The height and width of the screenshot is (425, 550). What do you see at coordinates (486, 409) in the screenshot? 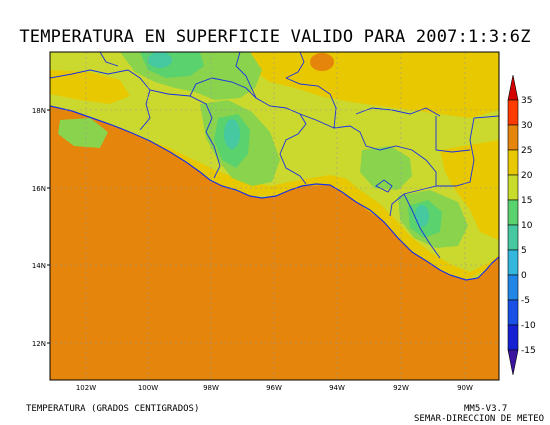
I see `model-version: MM5-V3.7` at bounding box center [486, 409].